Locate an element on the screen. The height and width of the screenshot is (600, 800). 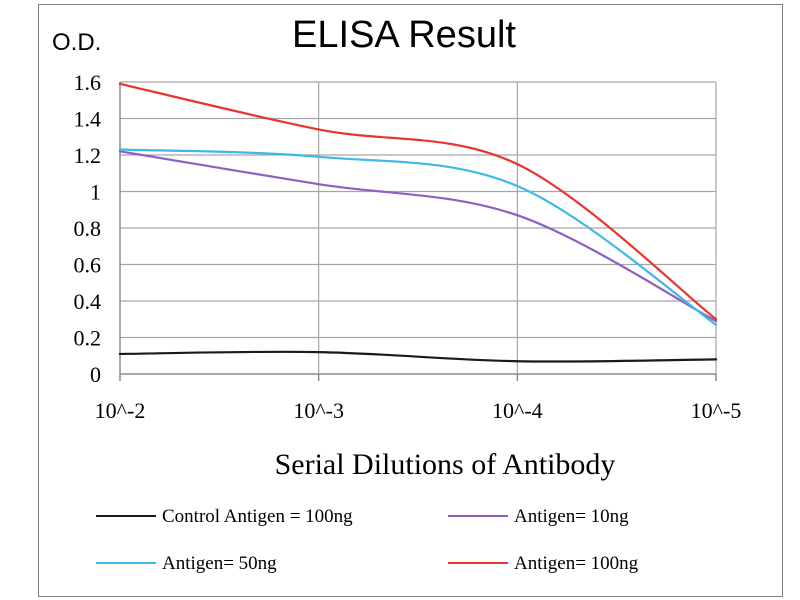
x-tick-label: 10^-3 is located at coordinates (318, 410).